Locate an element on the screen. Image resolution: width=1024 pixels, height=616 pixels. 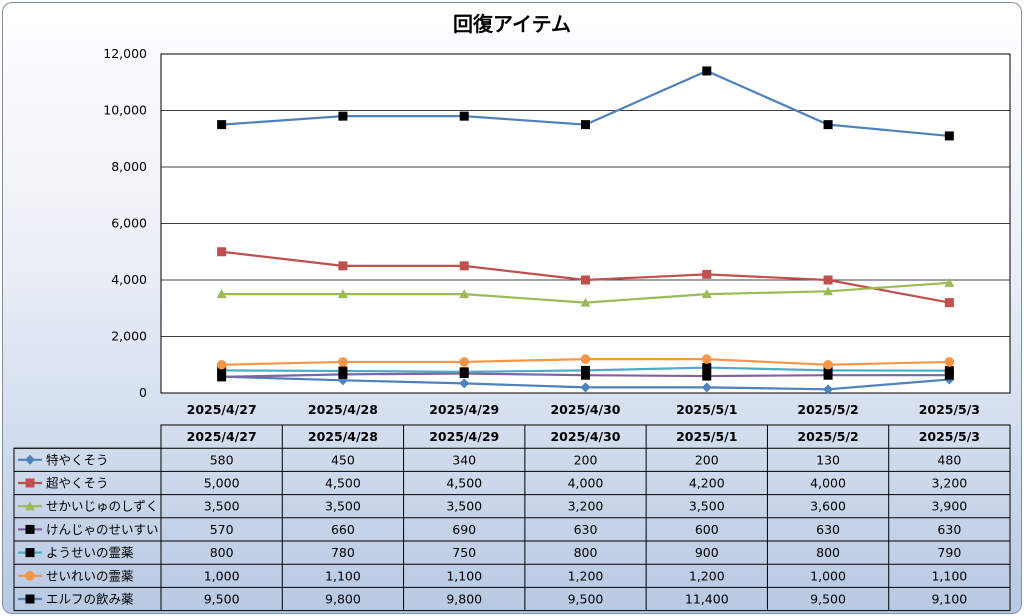
table-header-cell: 2025/5/2 is located at coordinates (827, 436).